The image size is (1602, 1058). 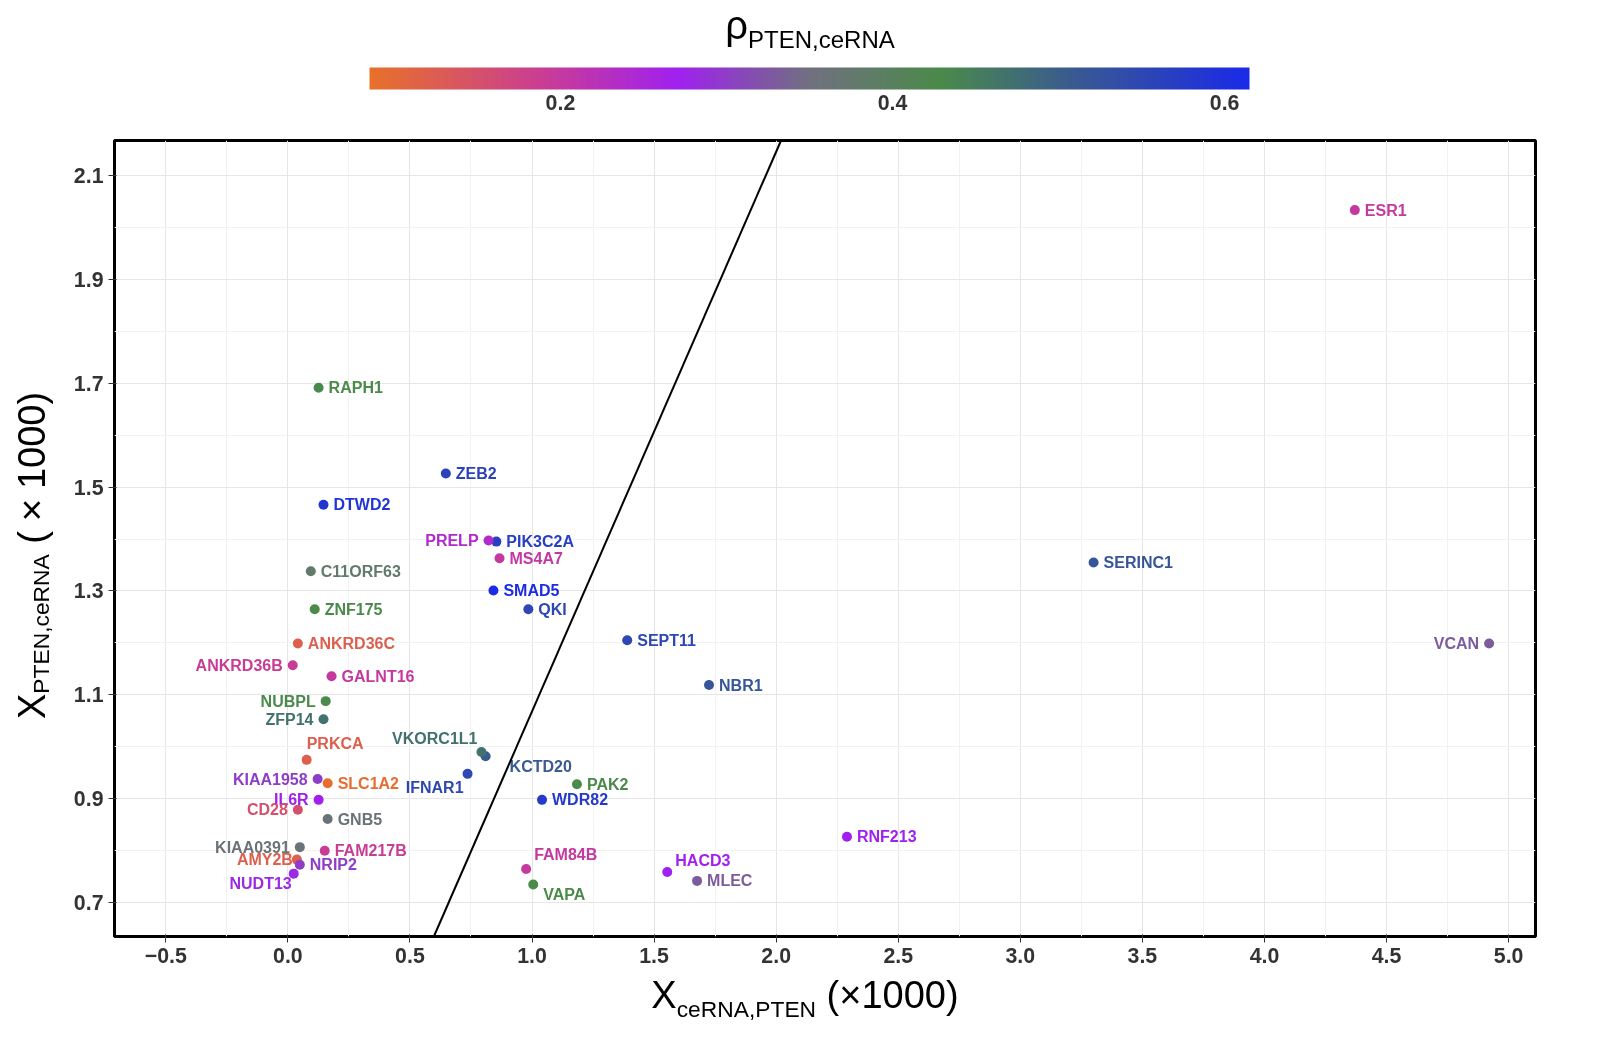 I want to click on annotation: SMAD5, so click(x=531, y=590).